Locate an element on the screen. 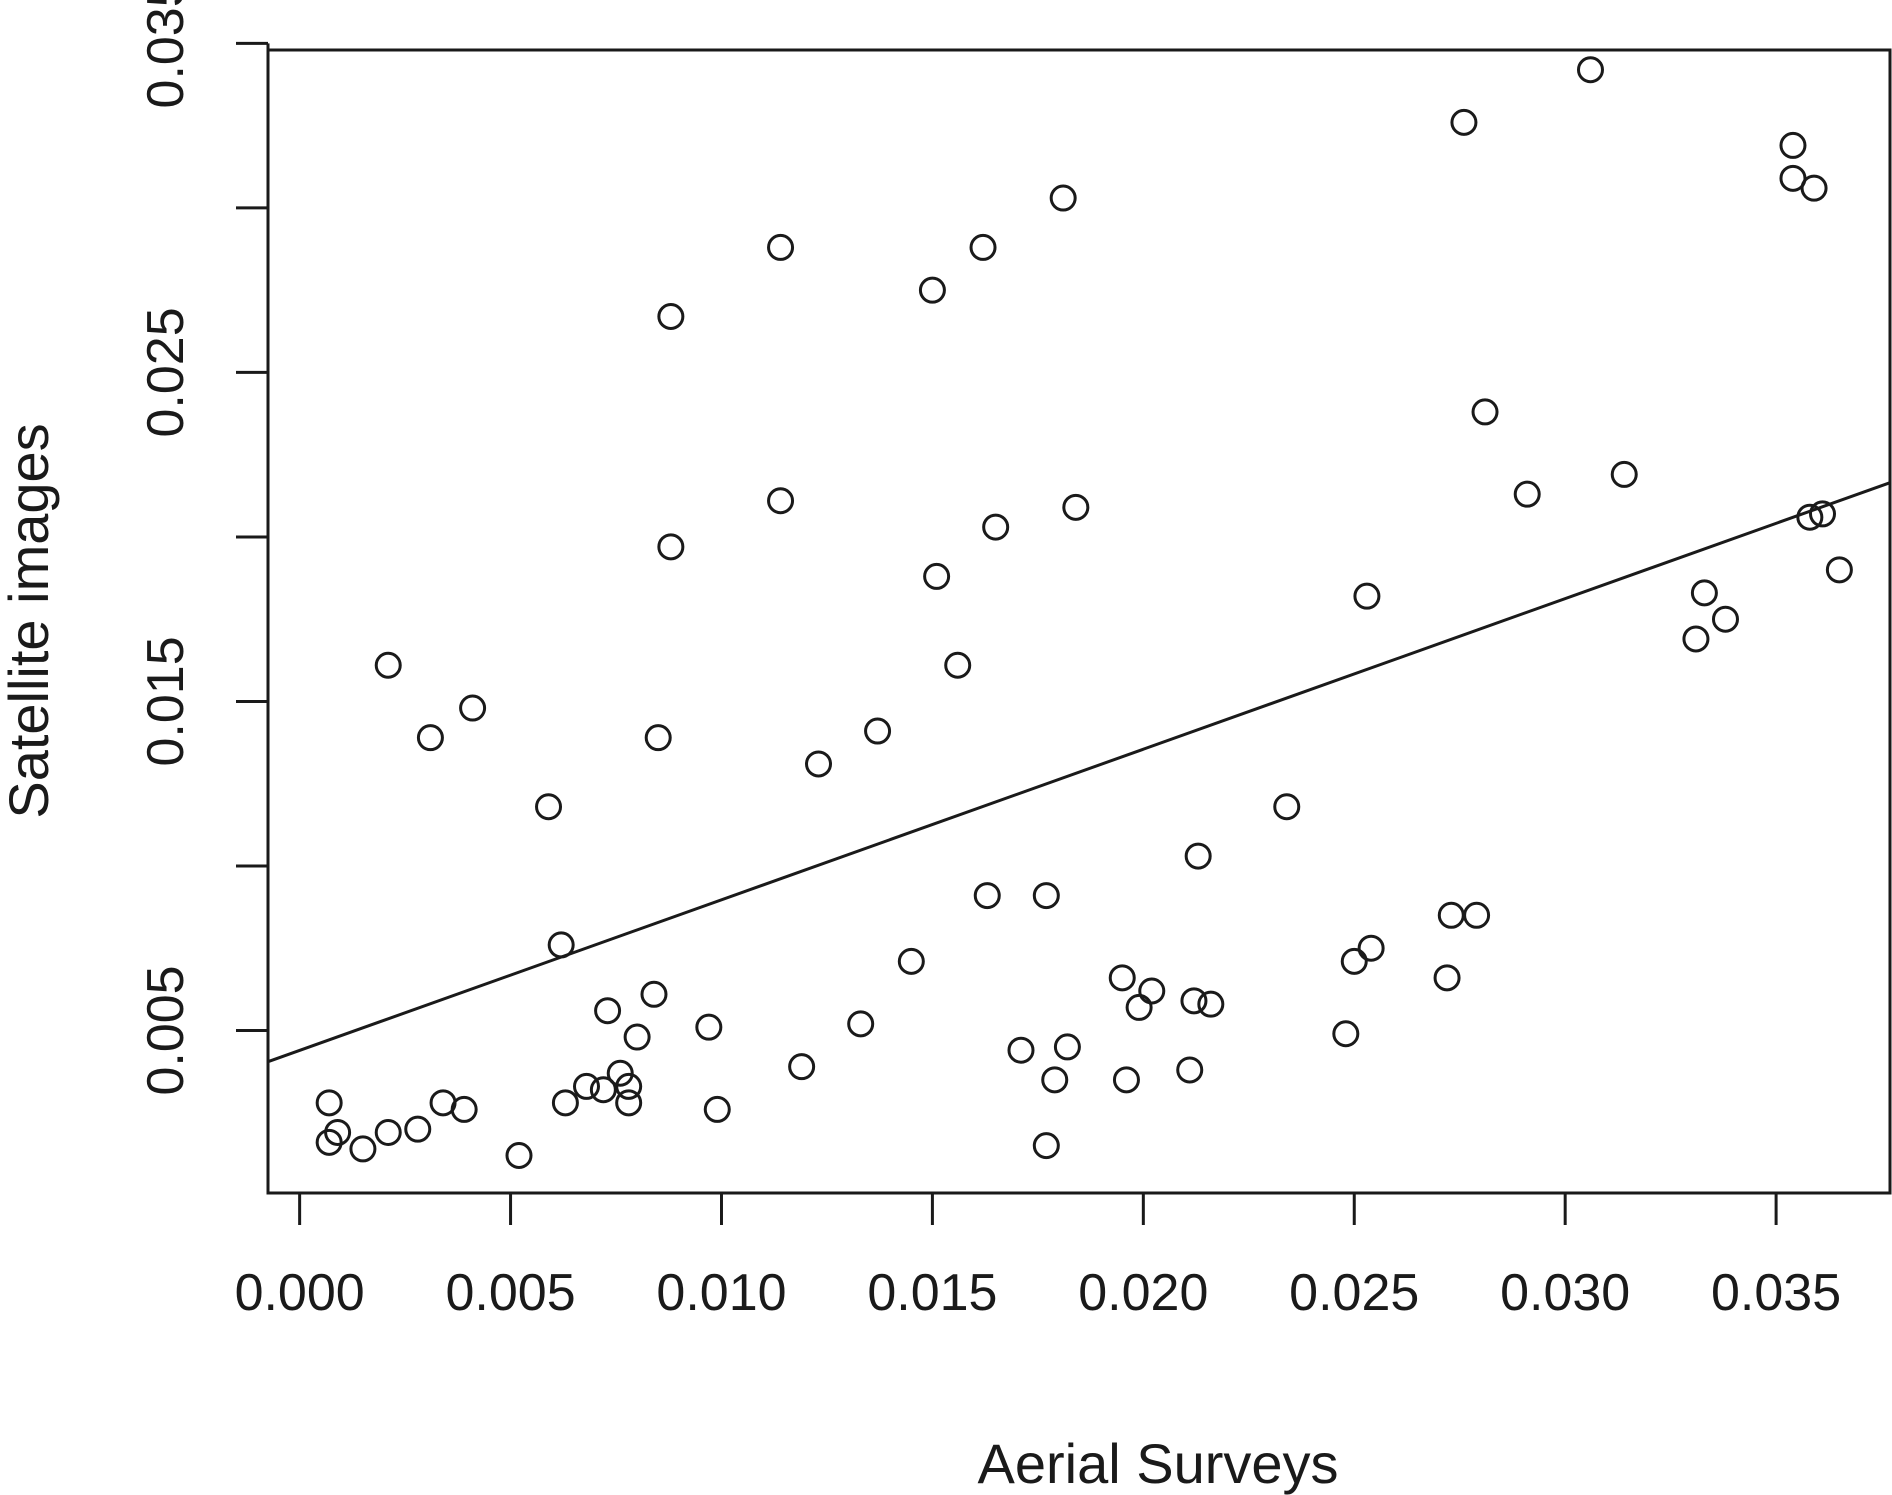 The height and width of the screenshot is (1495, 1892). y-tick-label: 0.025 is located at coordinates (166, 372).